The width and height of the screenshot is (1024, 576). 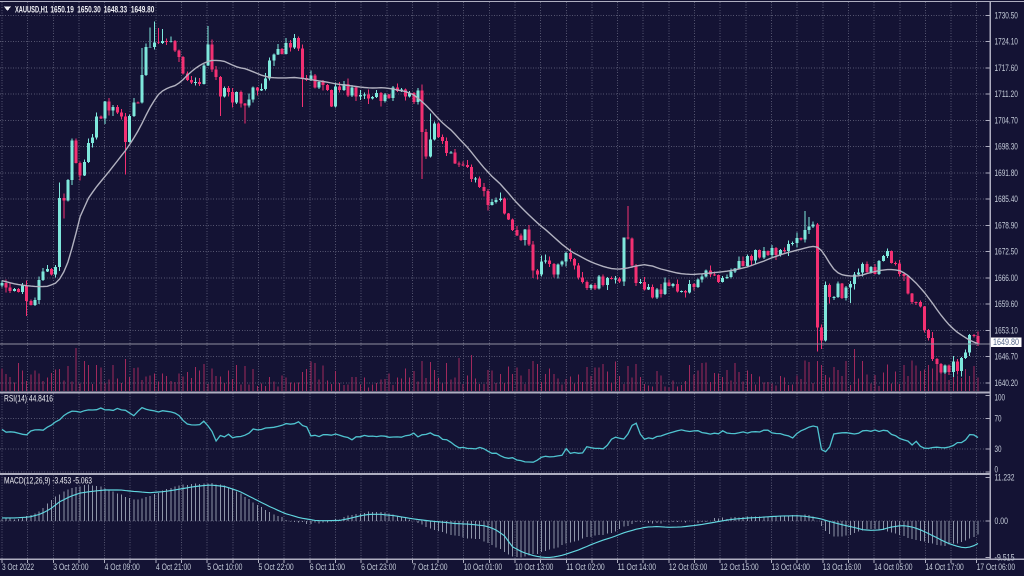 What do you see at coordinates (534, 567) in the screenshot?
I see `svg-text: 10 Oct 13:00` at bounding box center [534, 567].